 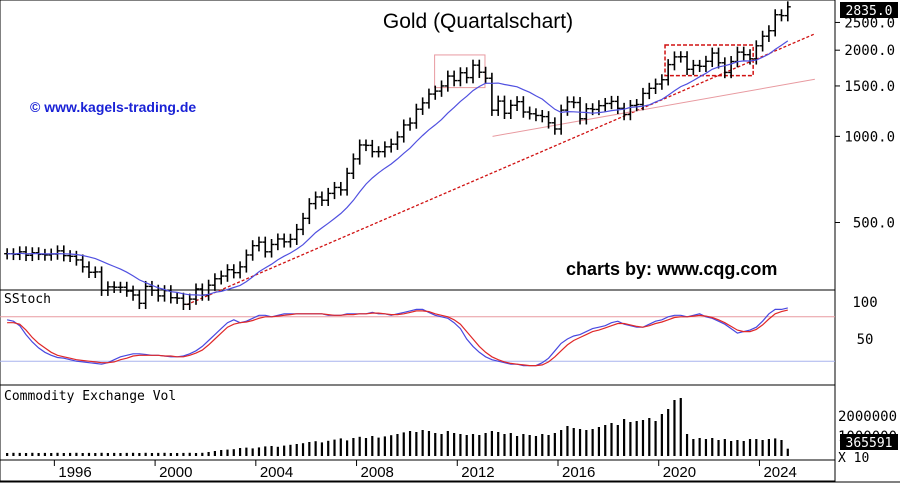 I want to click on stoch-y-axis: 100 50, so click(x=864, y=321).